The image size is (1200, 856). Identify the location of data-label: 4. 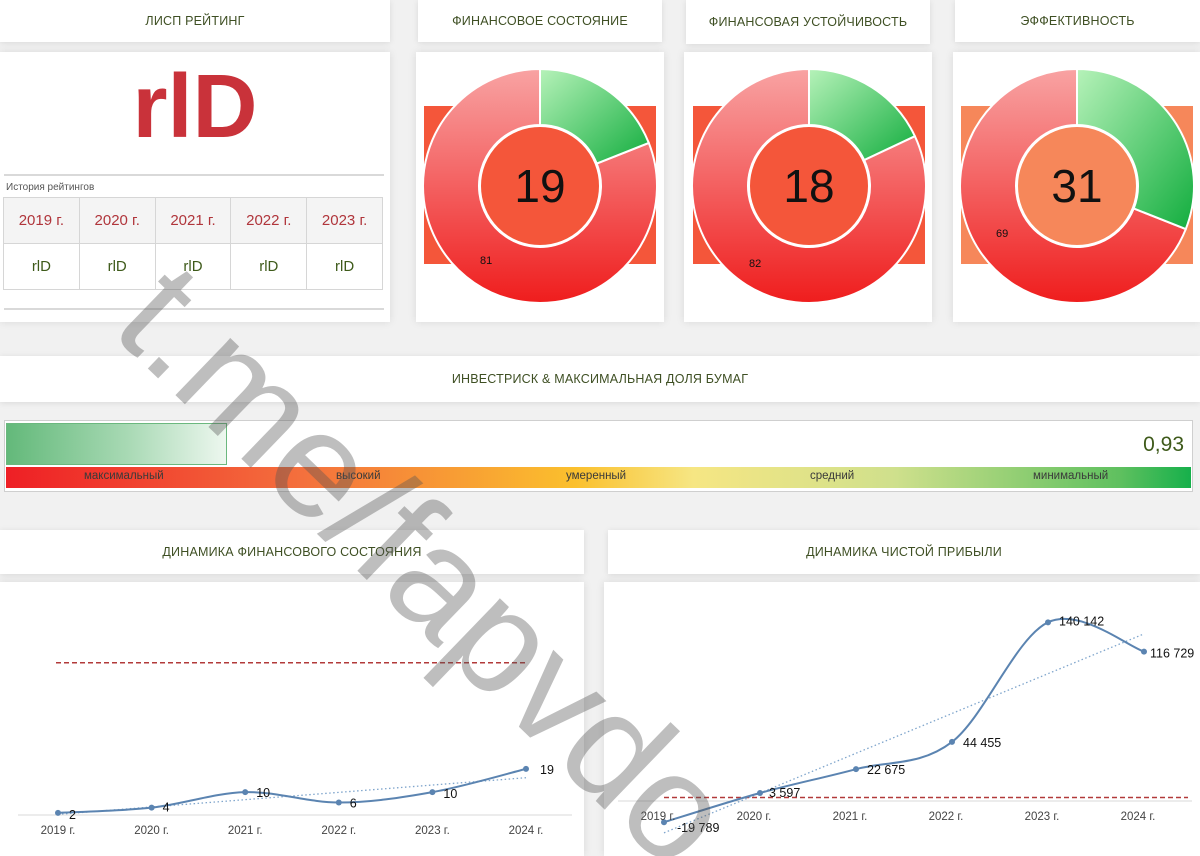
(166, 808).